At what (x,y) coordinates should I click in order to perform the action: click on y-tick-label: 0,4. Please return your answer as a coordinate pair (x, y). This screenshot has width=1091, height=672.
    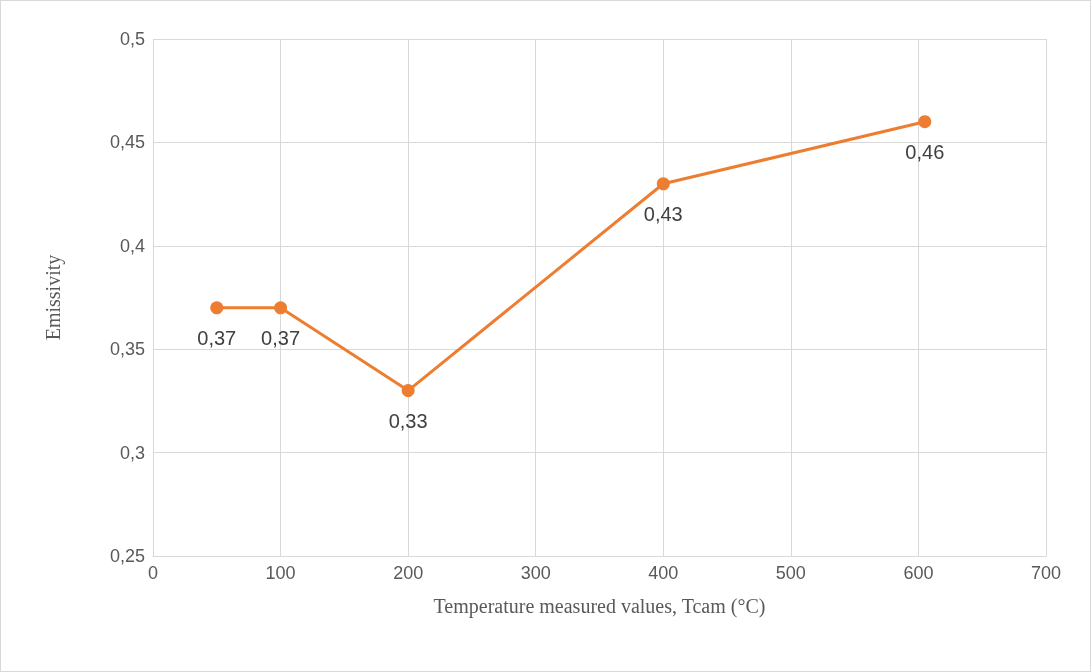
    Looking at the image, I should click on (132, 245).